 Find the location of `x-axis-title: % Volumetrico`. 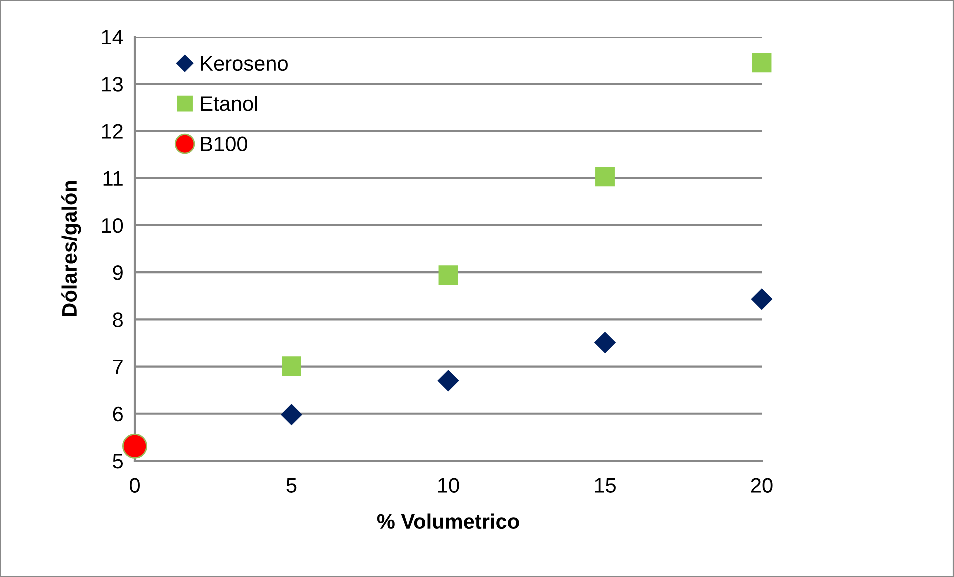

x-axis-title: % Volumetrico is located at coordinates (448, 522).